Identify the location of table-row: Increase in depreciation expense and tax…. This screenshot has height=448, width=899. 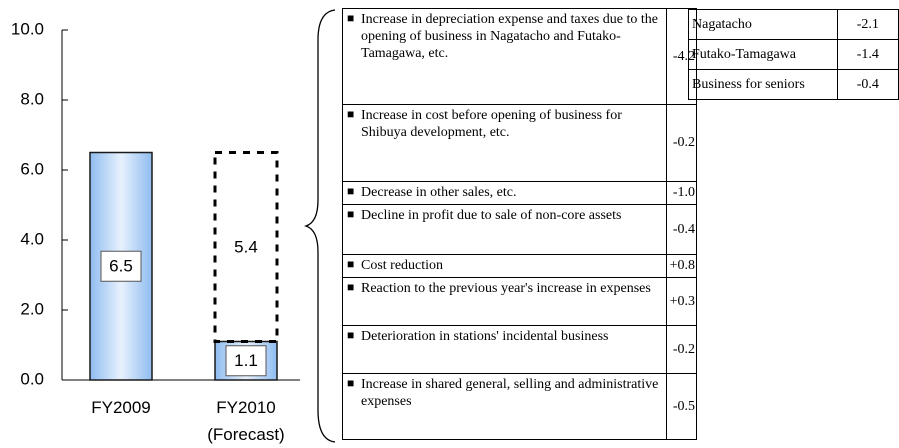
(519, 56).